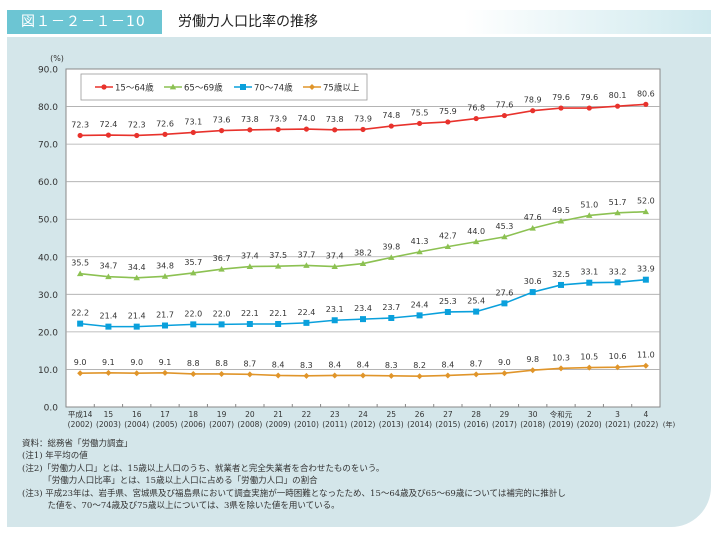 Image resolution: width=719 pixels, height=543 pixels. Describe the element at coordinates (420, 414) in the screenshot. I see `x-tick-label: 26` at that location.